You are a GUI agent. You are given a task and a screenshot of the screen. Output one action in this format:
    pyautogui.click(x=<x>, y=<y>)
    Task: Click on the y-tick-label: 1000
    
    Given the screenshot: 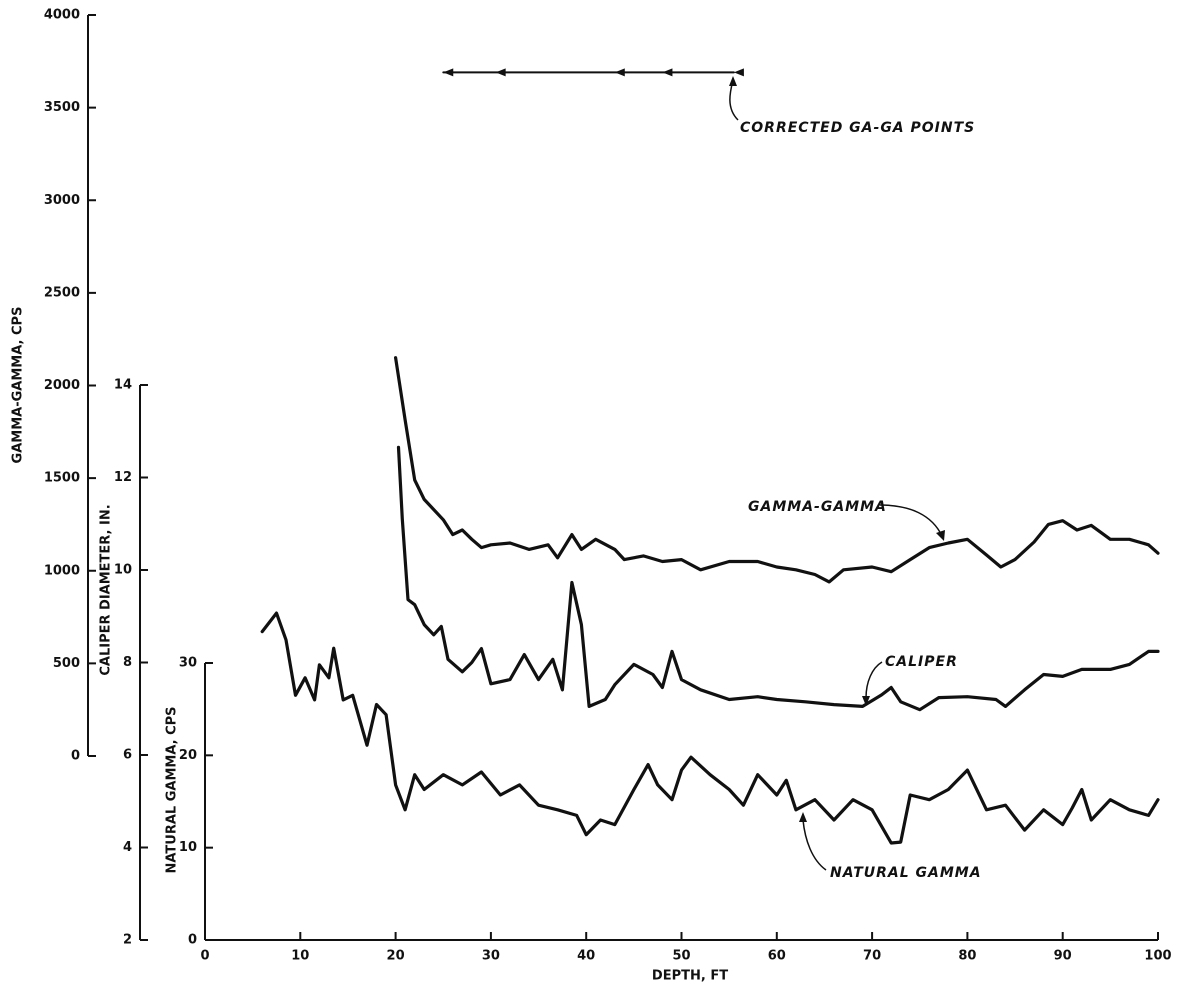 What is the action you would take?
    pyautogui.click(x=62, y=570)
    